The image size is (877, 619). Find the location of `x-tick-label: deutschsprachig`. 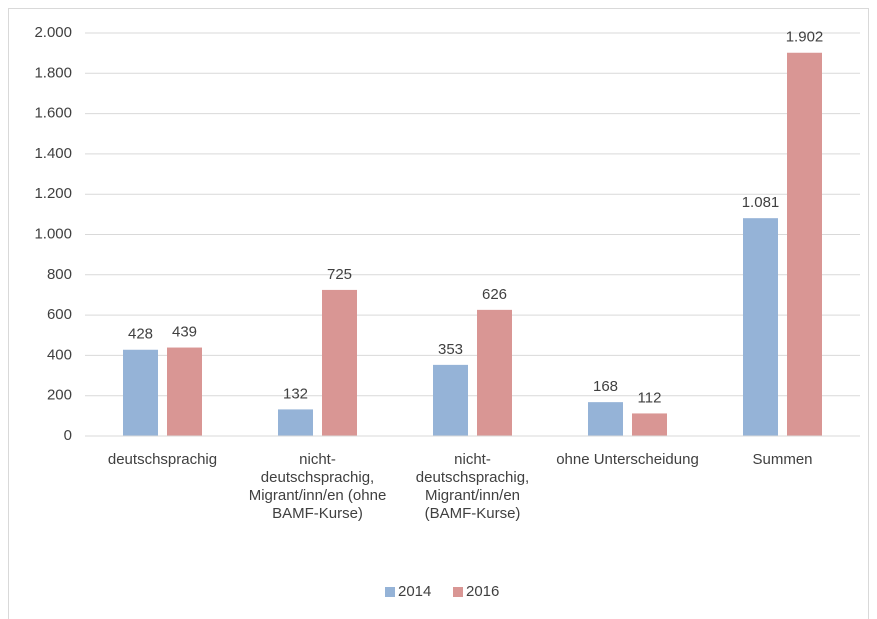

x-tick-label: deutschsprachig is located at coordinates (162, 459).